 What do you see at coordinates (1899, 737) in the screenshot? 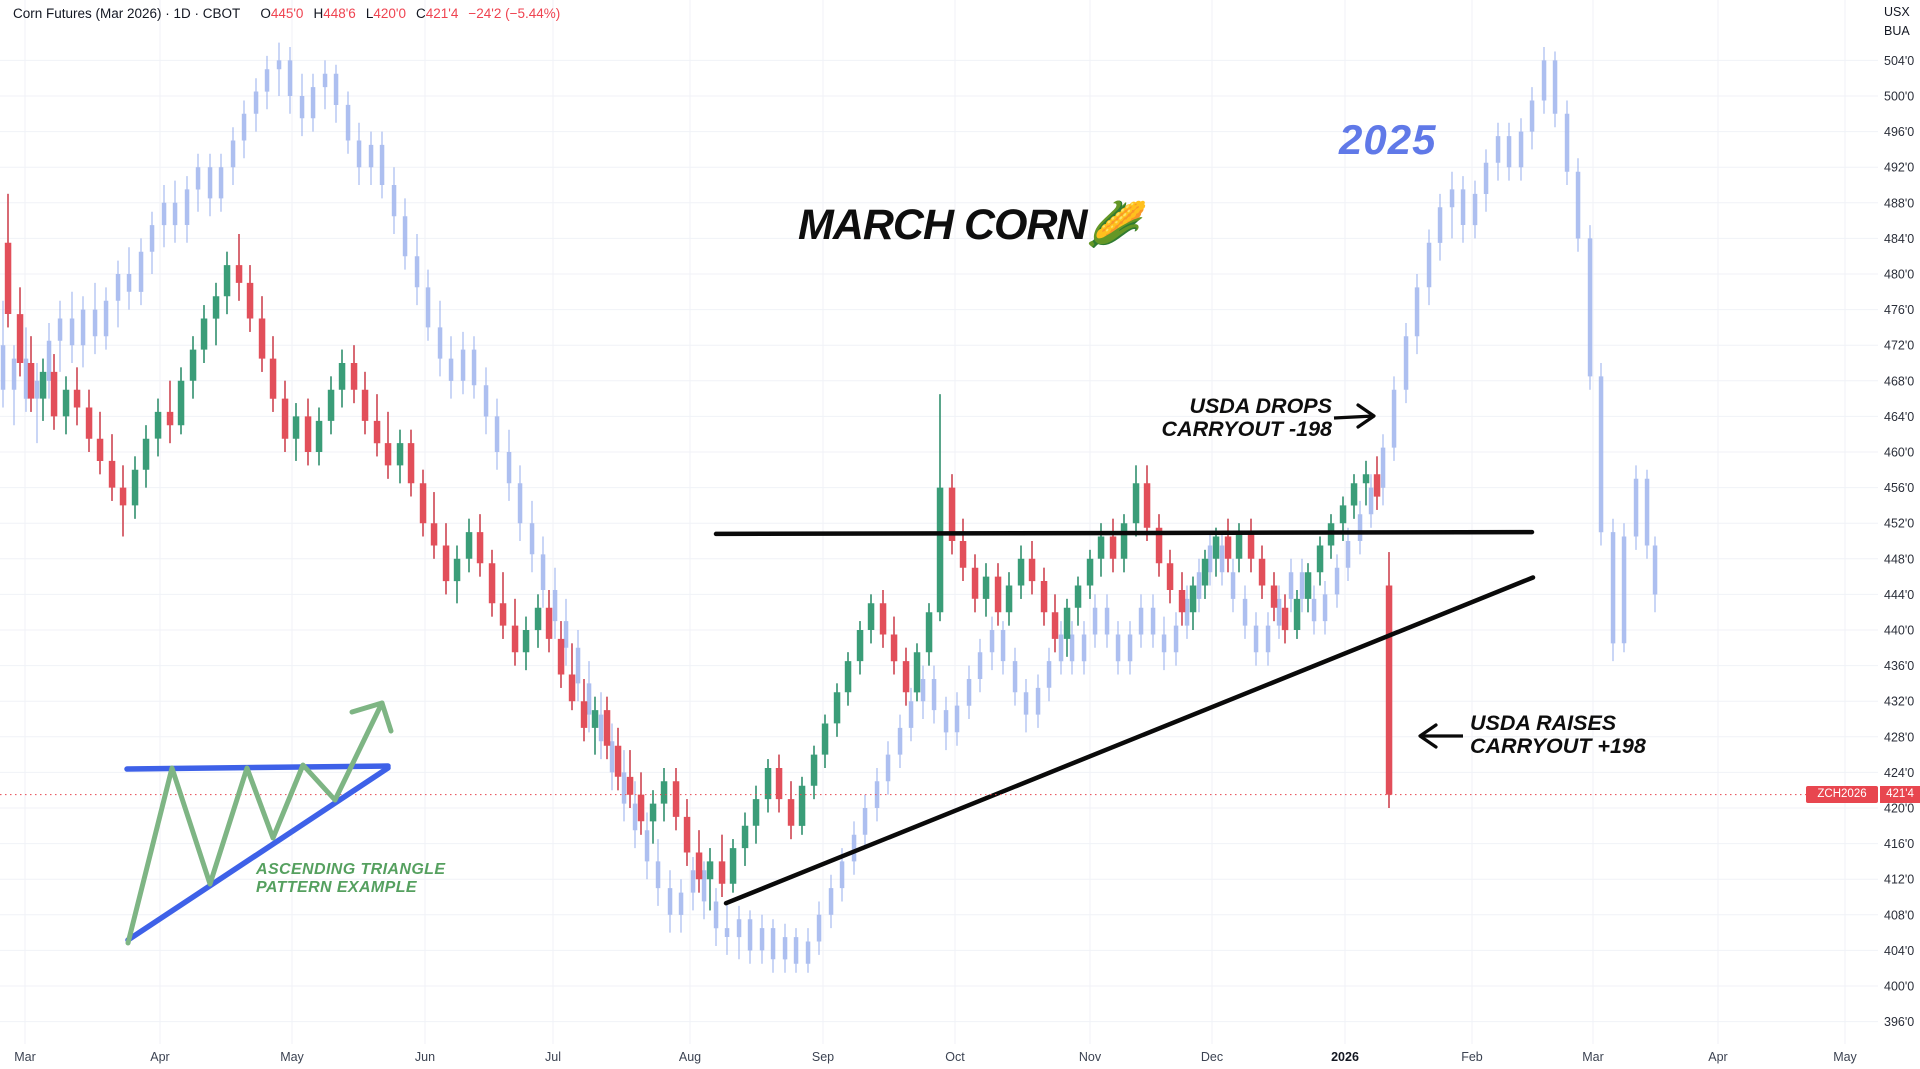
I see `price-axis-label: 428'0` at bounding box center [1899, 737].